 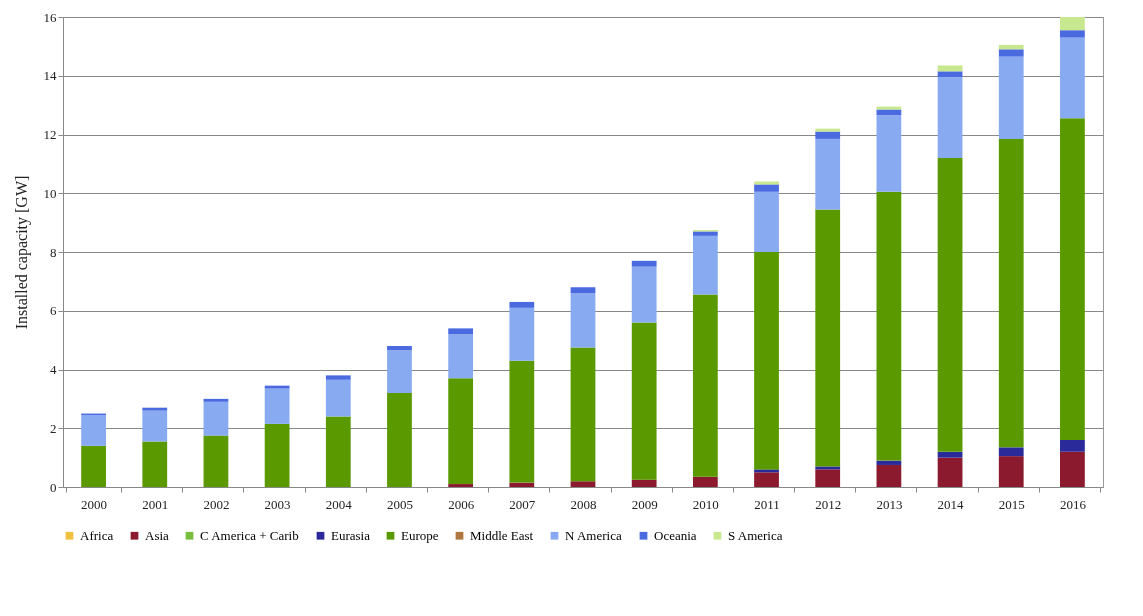 I want to click on y-tick-label: 4, so click(x=53, y=369).